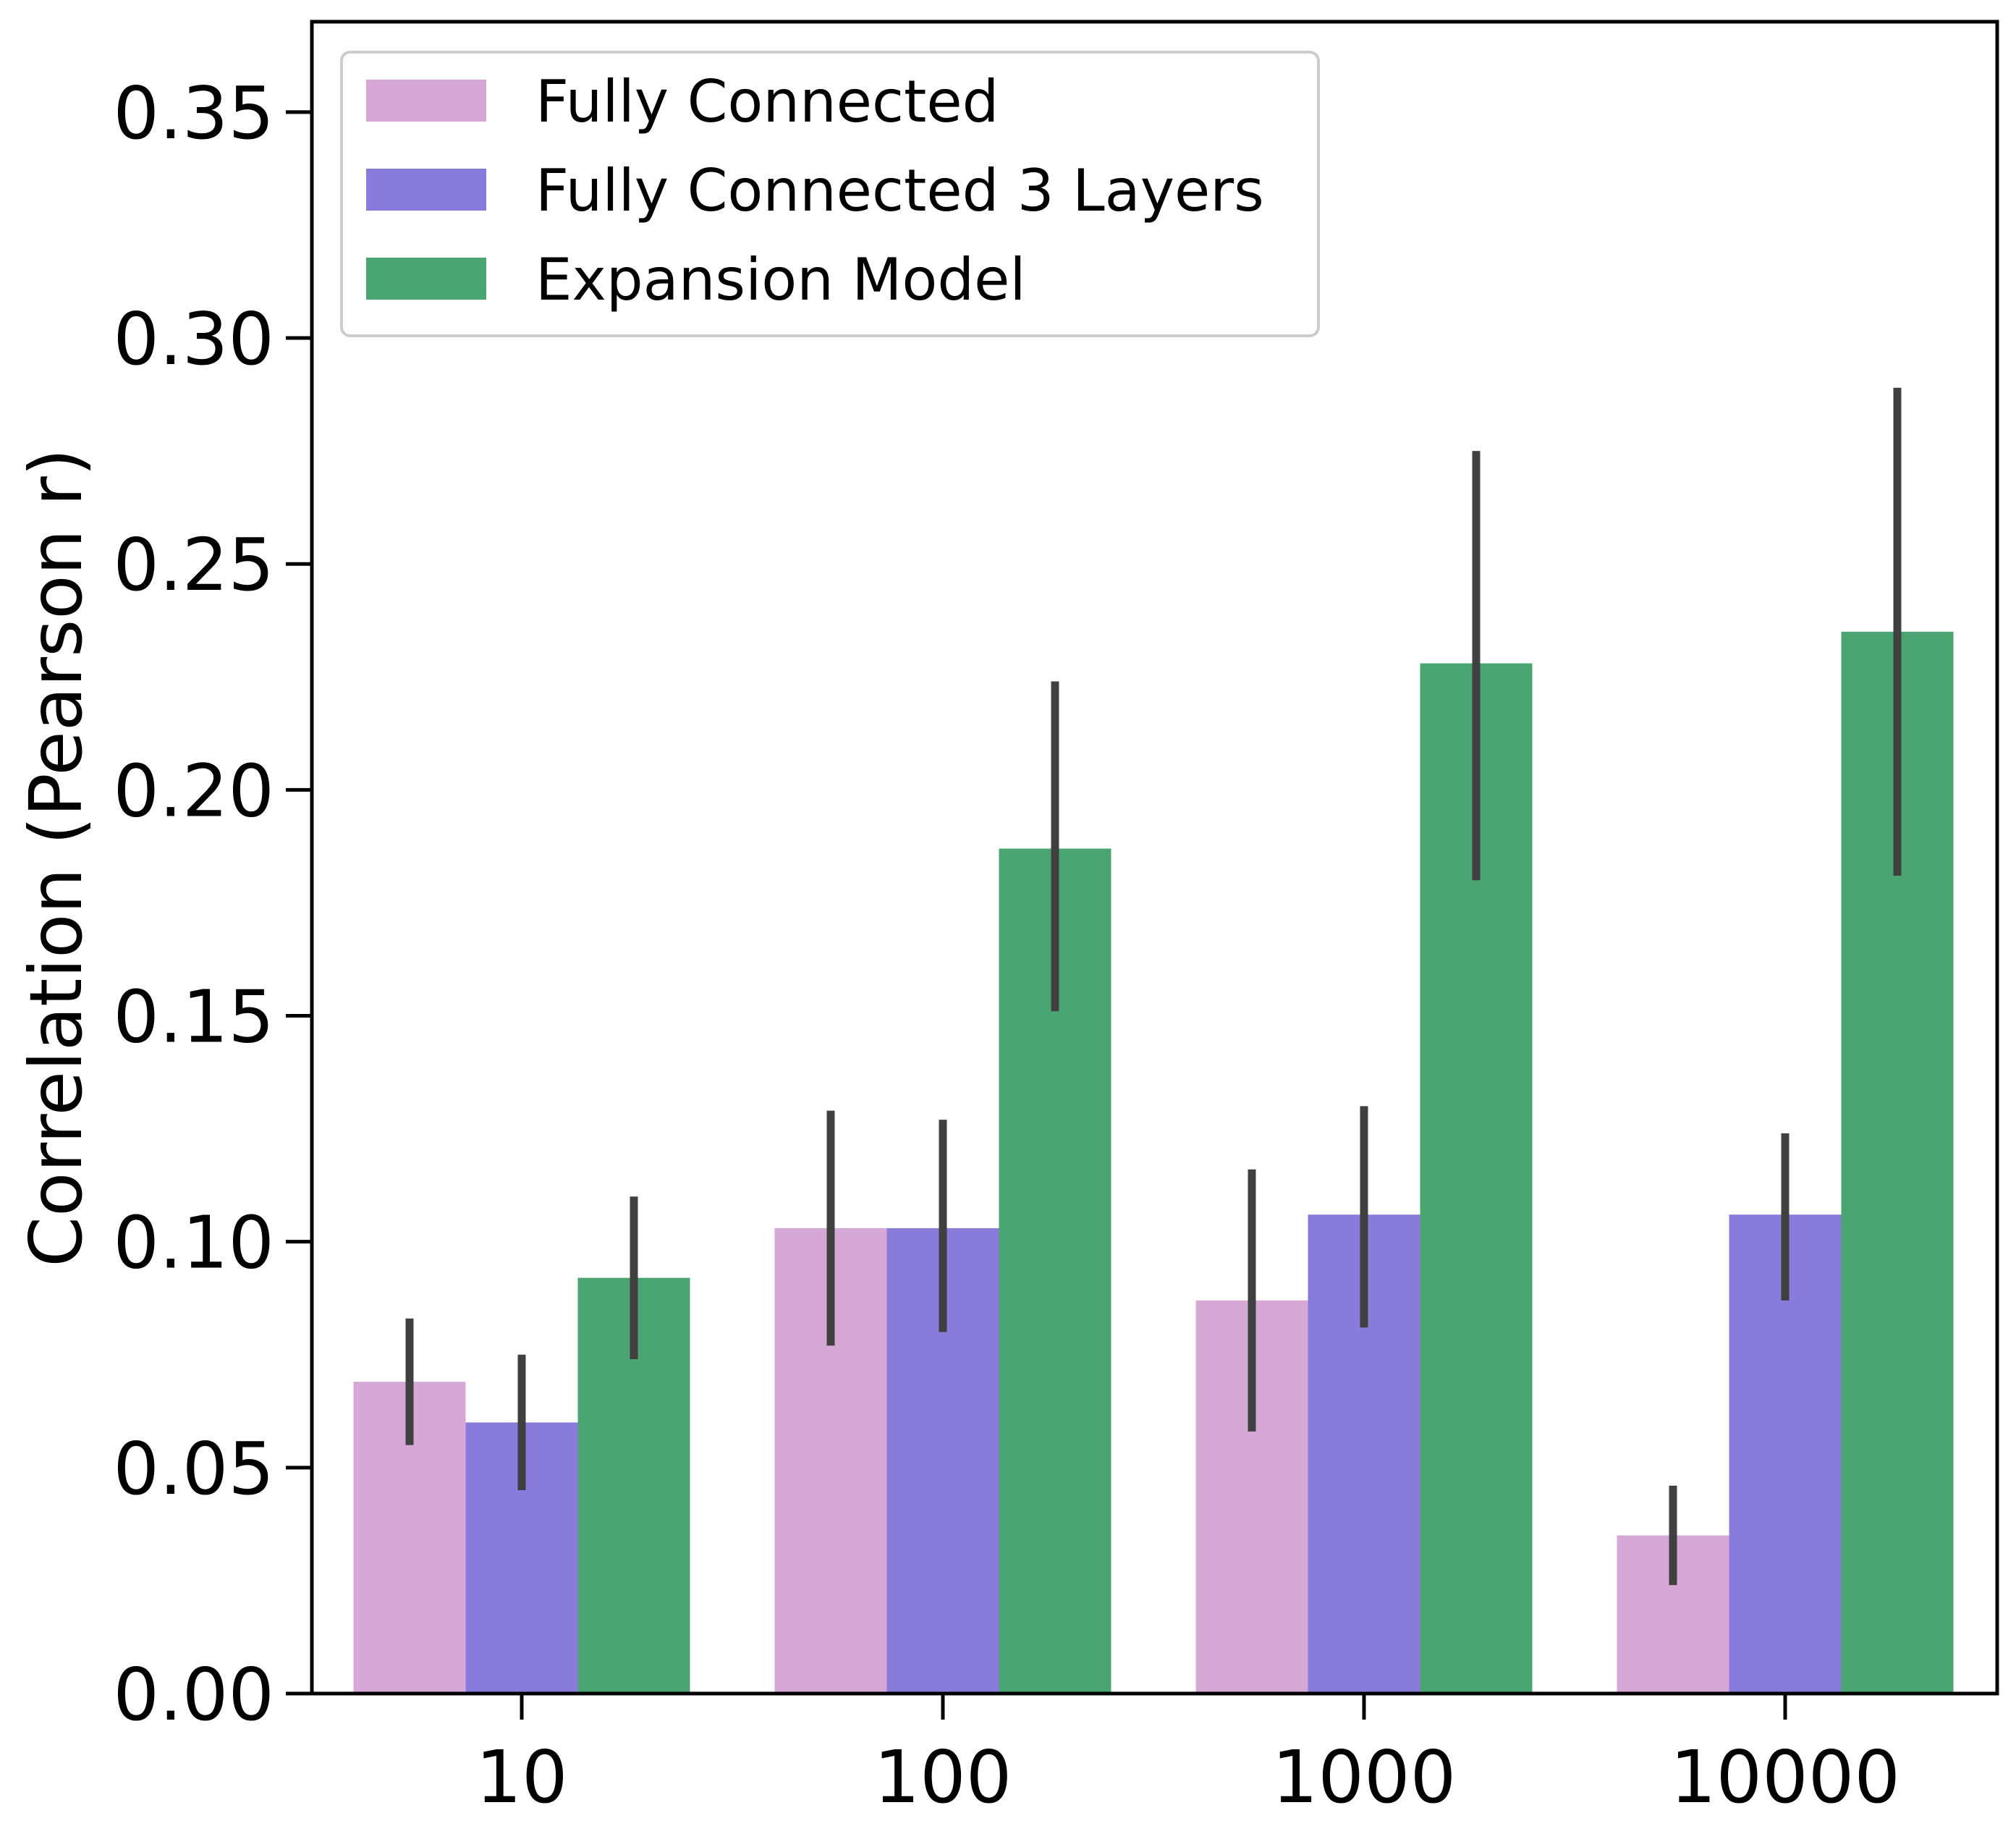 Image resolution: width=2016 pixels, height=1826 pixels. Describe the element at coordinates (193, 113) in the screenshot. I see `y-tick-label: 0.35` at that location.